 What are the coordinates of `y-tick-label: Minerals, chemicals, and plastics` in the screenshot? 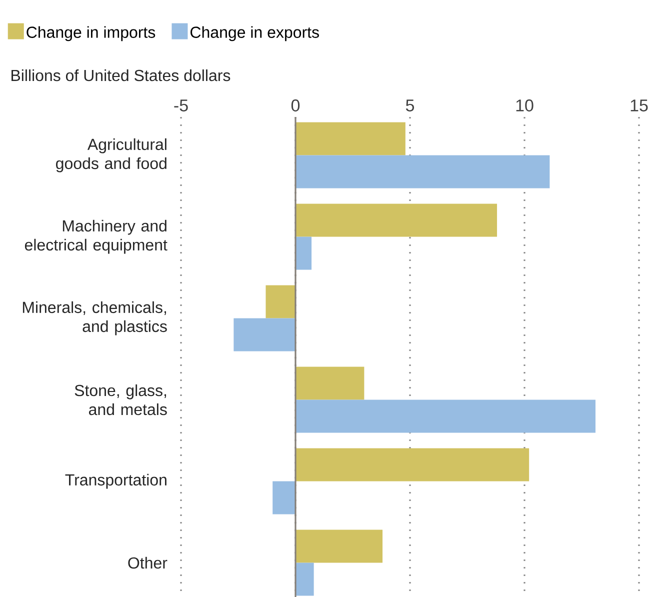 It's located at (94, 318).